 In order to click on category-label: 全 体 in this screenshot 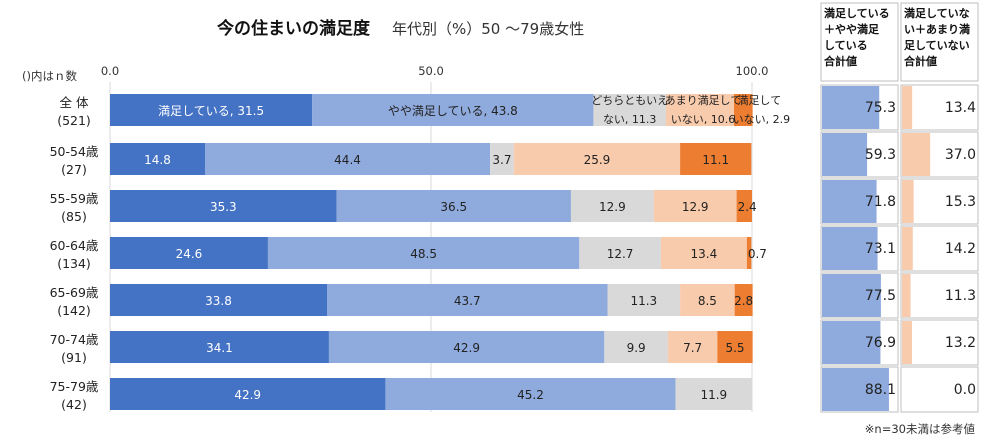, I will do `click(74, 102)`.